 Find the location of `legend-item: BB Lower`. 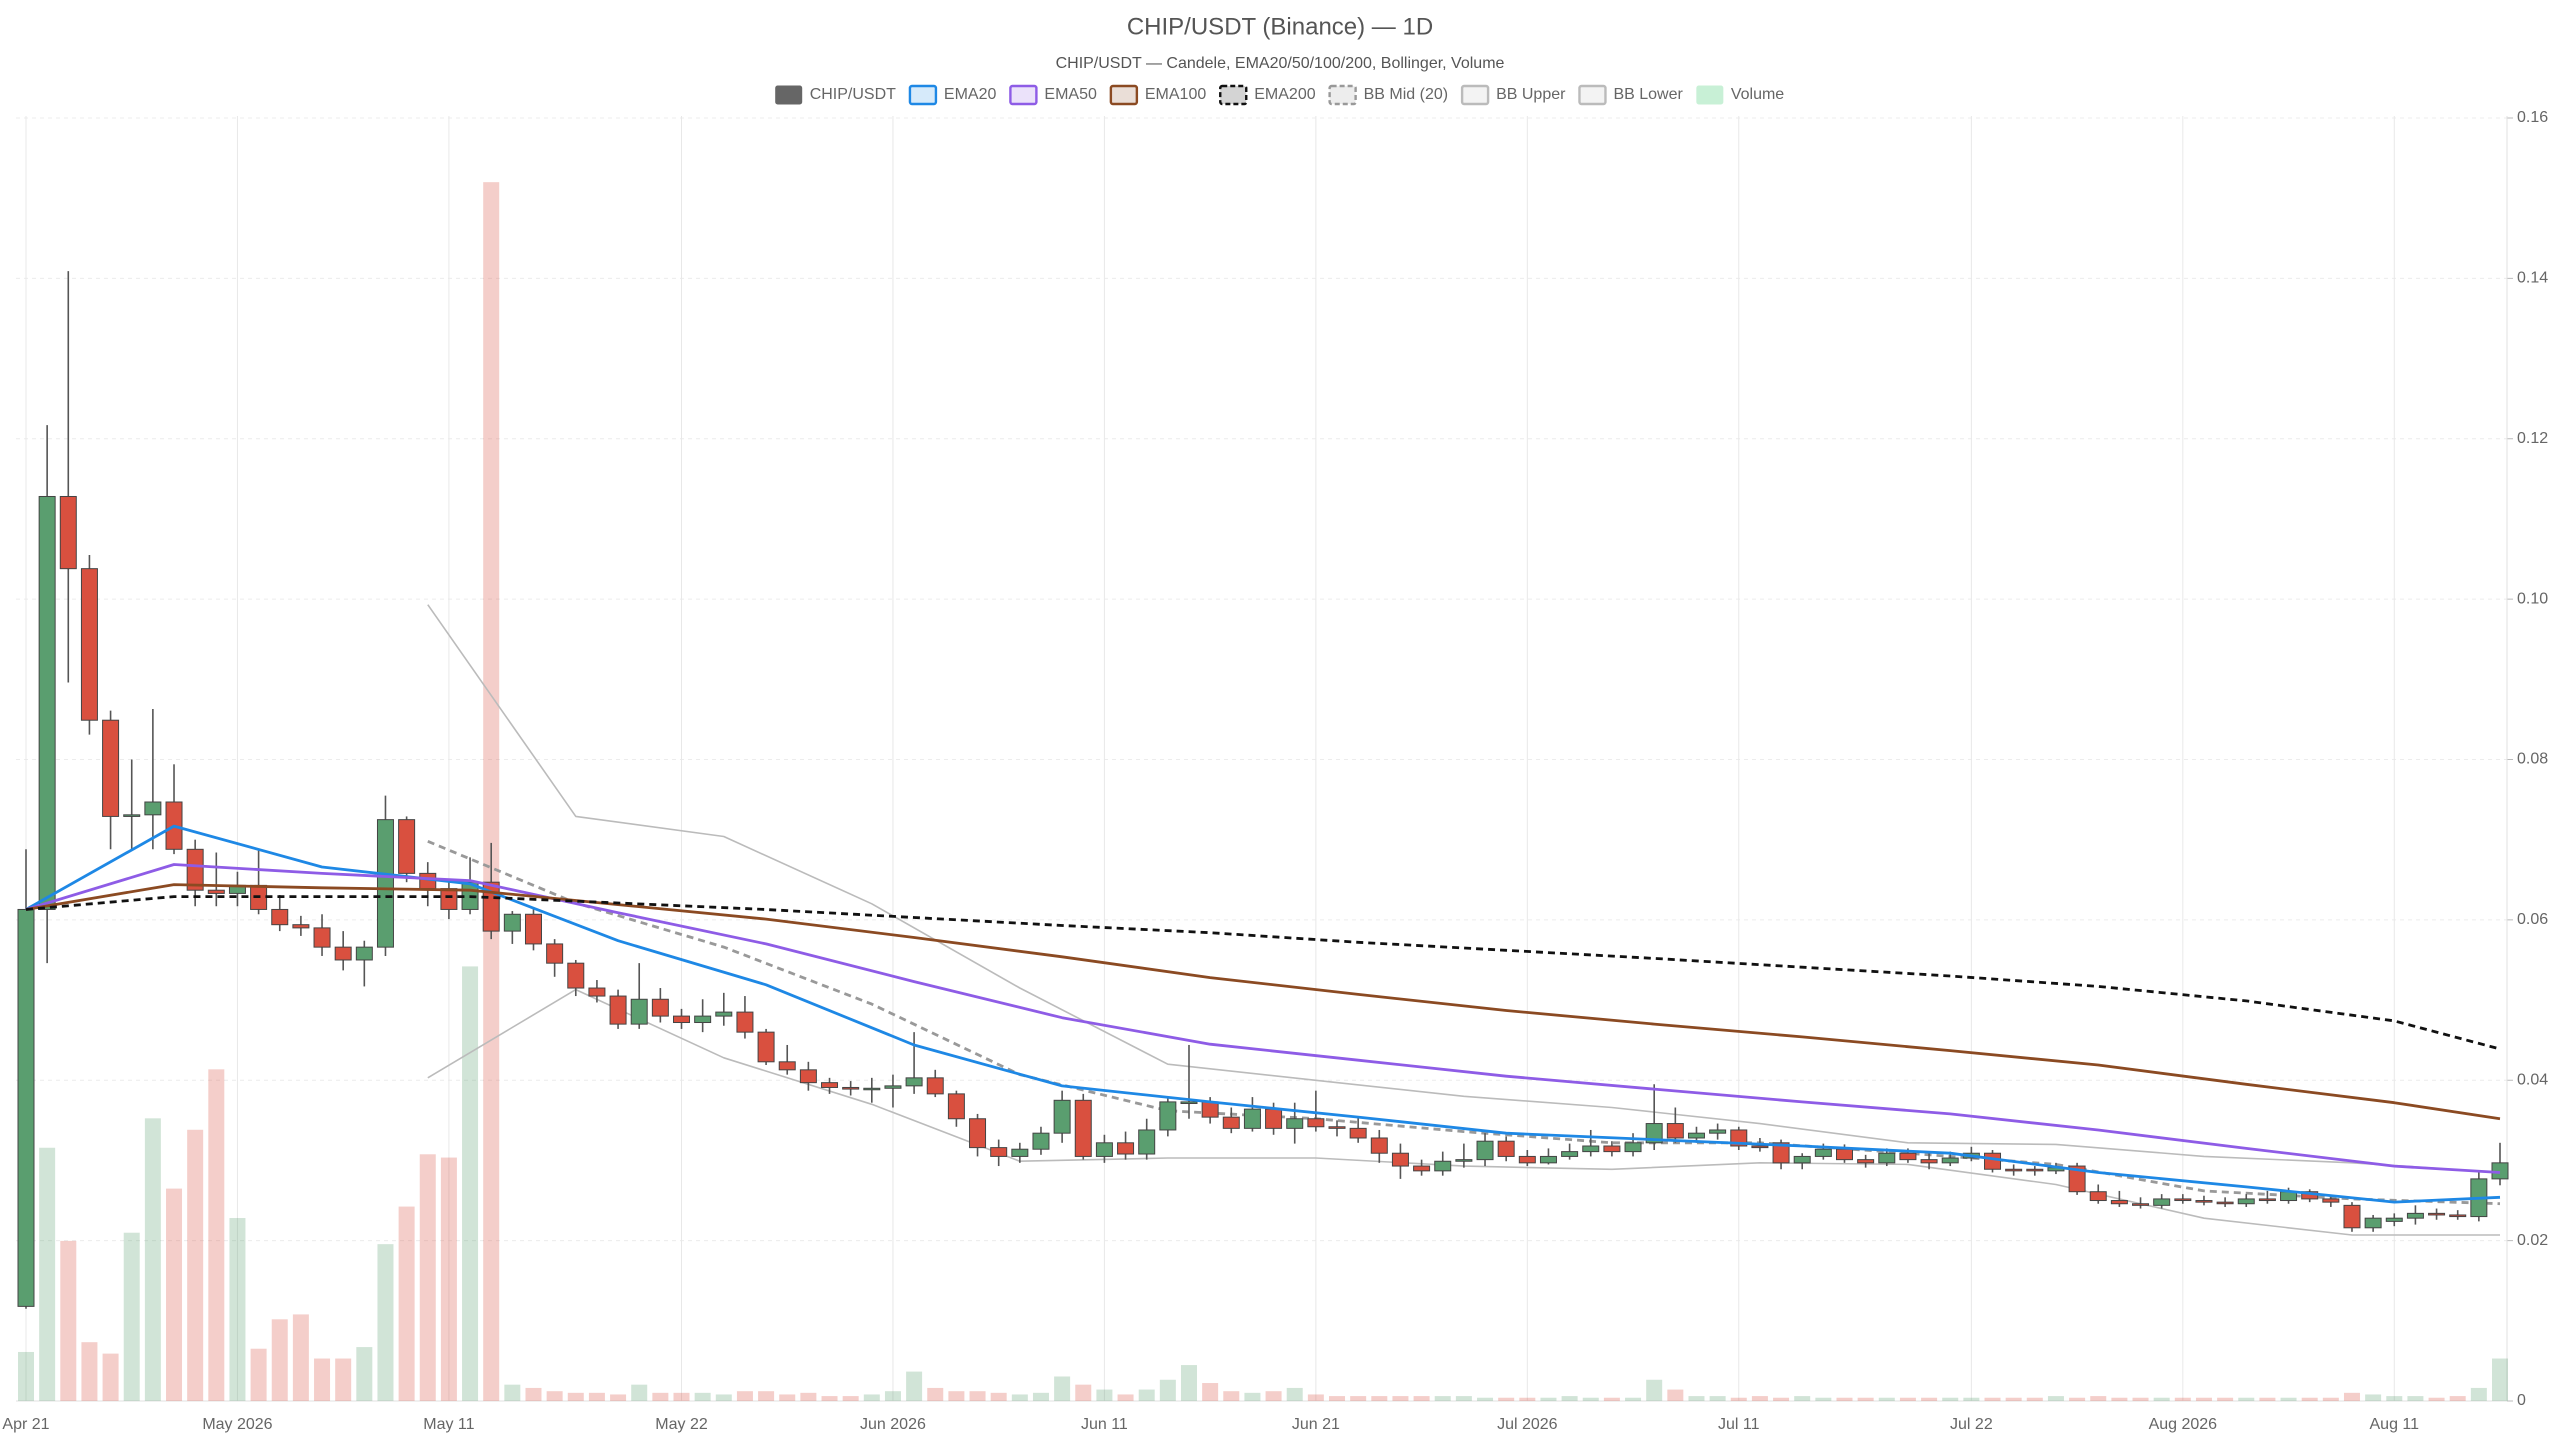

legend-item: BB Lower is located at coordinates (1631, 95).